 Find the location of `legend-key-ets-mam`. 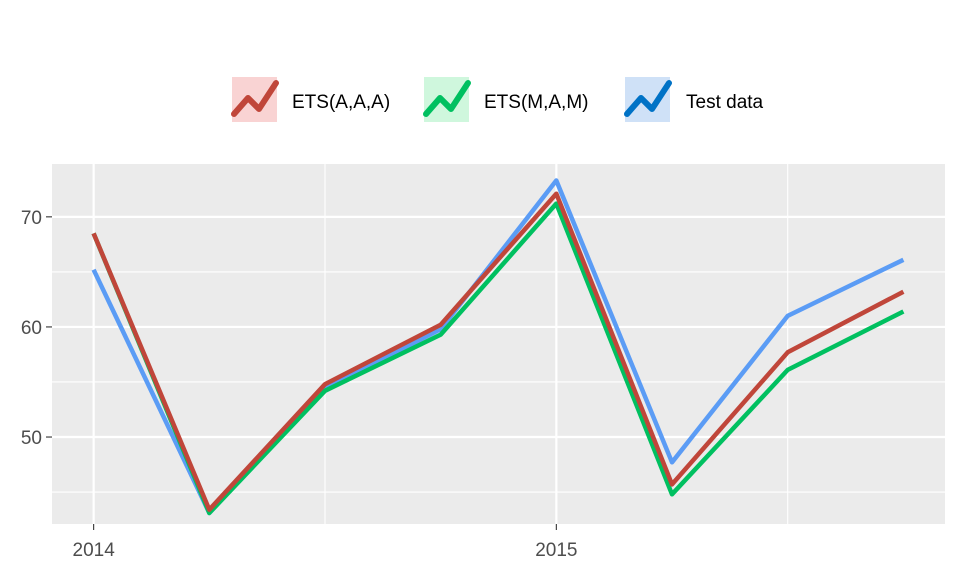

legend-key-ets-mam is located at coordinates (446, 99).